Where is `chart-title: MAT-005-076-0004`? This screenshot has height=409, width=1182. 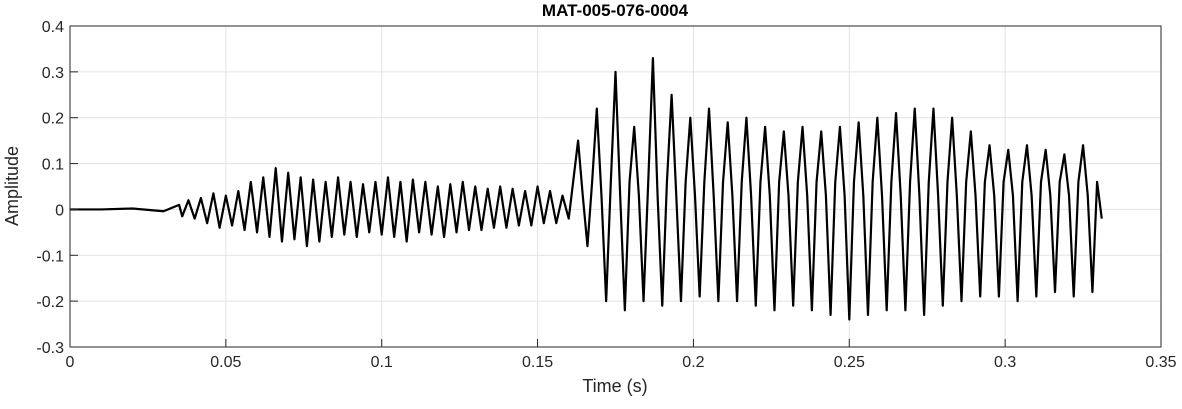
chart-title: MAT-005-076-0004 is located at coordinates (615, 10).